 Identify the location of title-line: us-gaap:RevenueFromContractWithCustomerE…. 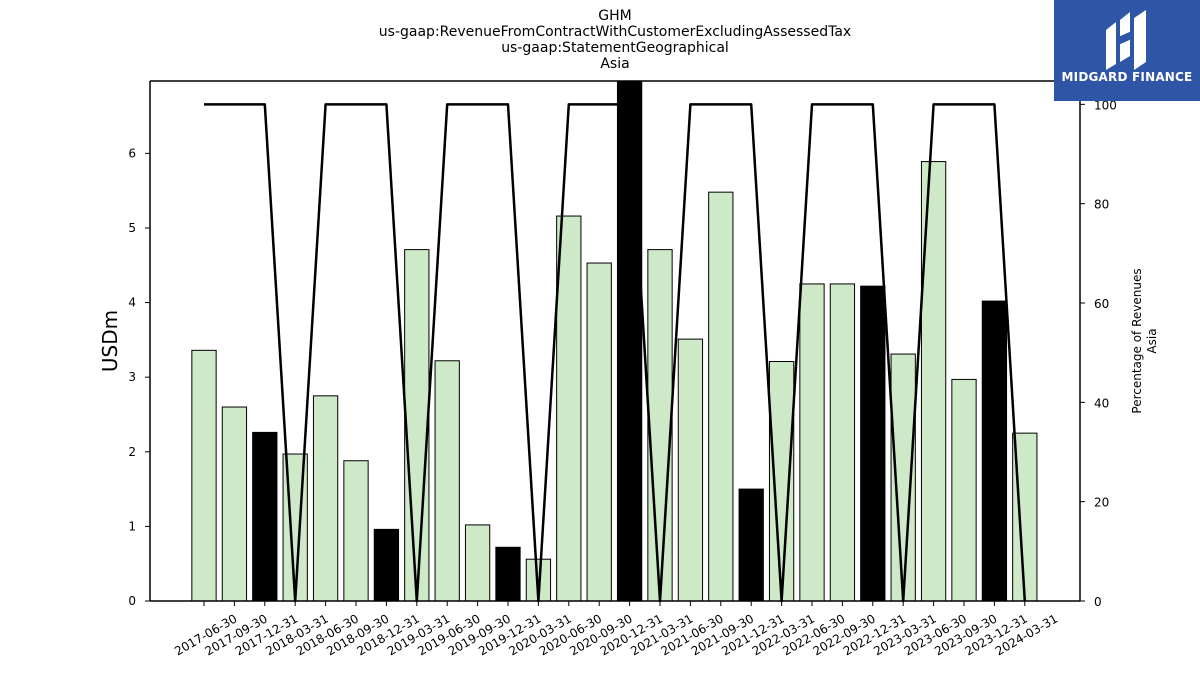
(615, 32).